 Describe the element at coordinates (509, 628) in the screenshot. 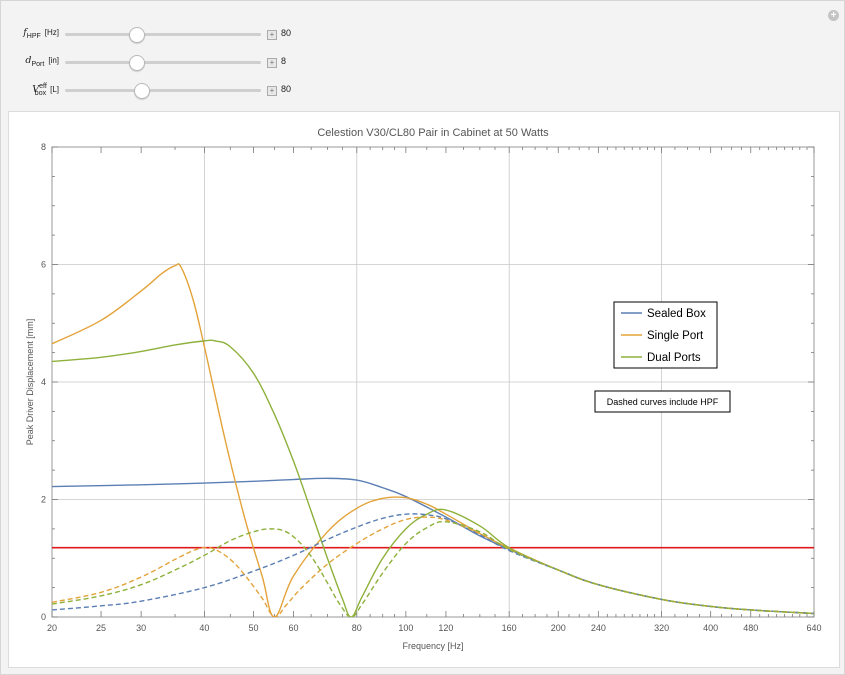

I see `x-tick-label: 160` at that location.